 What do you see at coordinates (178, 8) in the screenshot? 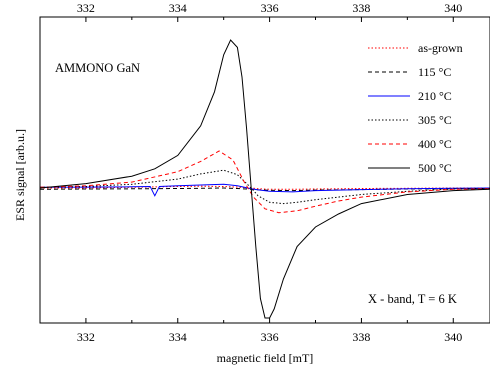
I see `x-tick-label-top: 334` at bounding box center [178, 8].